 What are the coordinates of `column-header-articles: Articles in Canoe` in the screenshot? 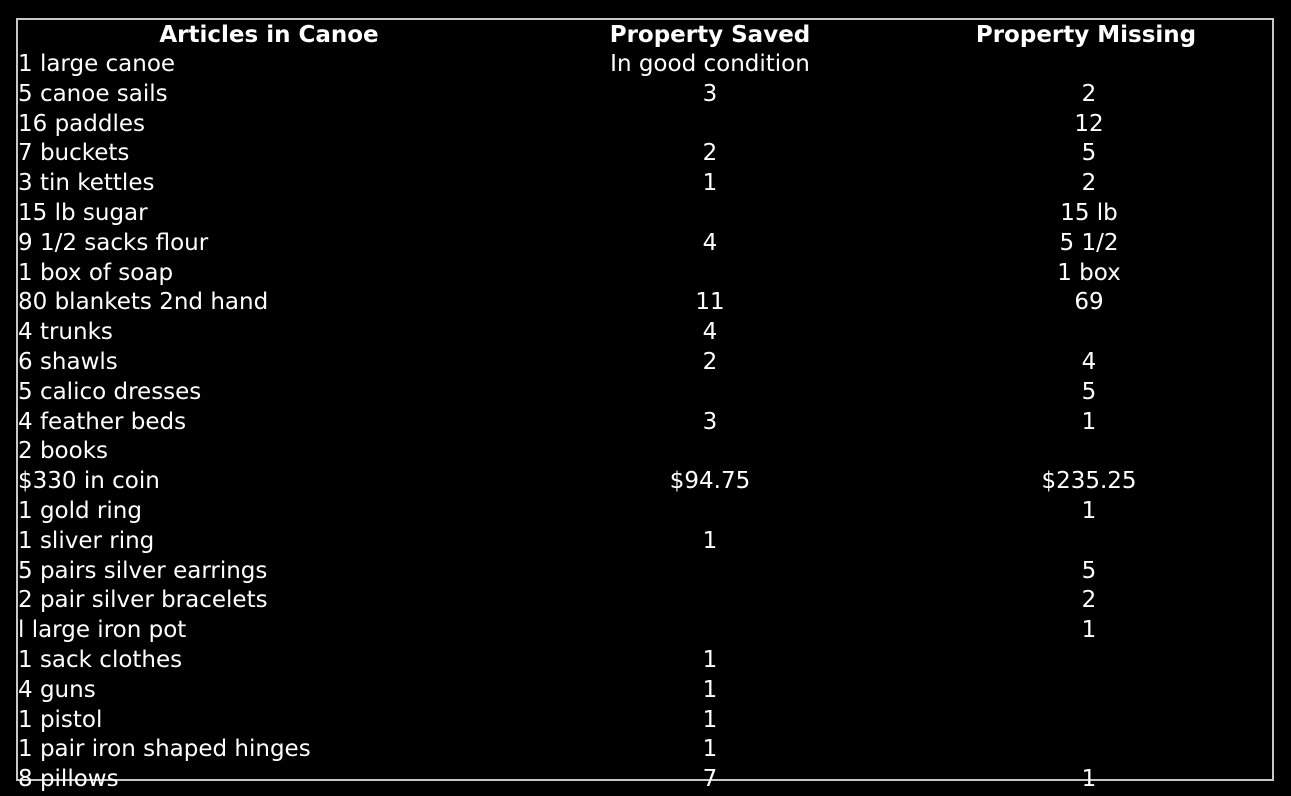 It's located at (269, 35).